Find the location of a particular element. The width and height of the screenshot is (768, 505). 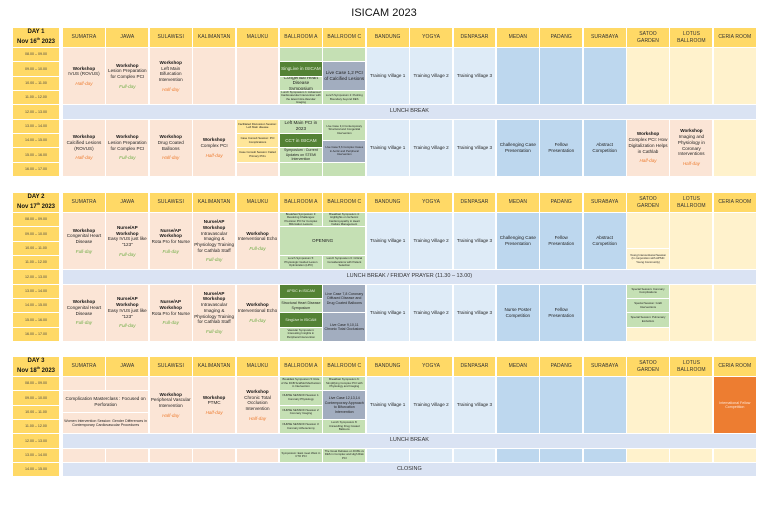

duration-label: Full-day is located at coordinates (170, 251).